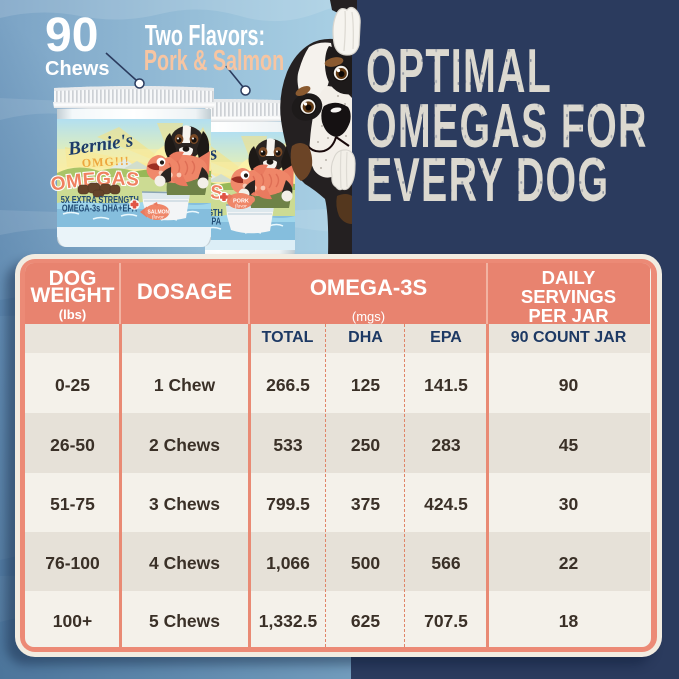 This screenshot has height=679, width=679. Describe the element at coordinates (241, 202) in the screenshot. I see `svg-text: PORK` at that location.